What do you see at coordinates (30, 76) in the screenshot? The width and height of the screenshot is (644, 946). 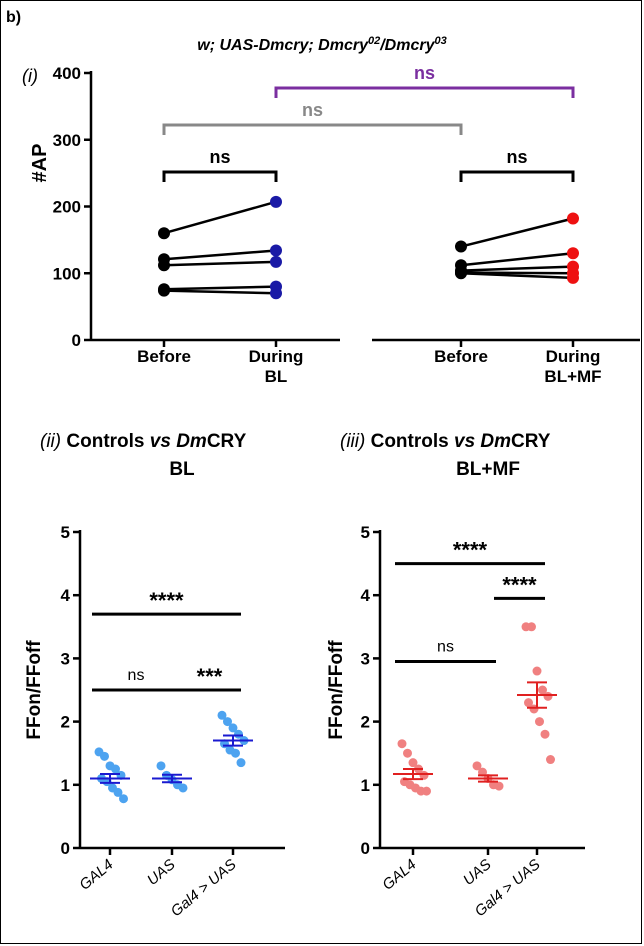 I see `panel-label-i: (i)` at bounding box center [30, 76].